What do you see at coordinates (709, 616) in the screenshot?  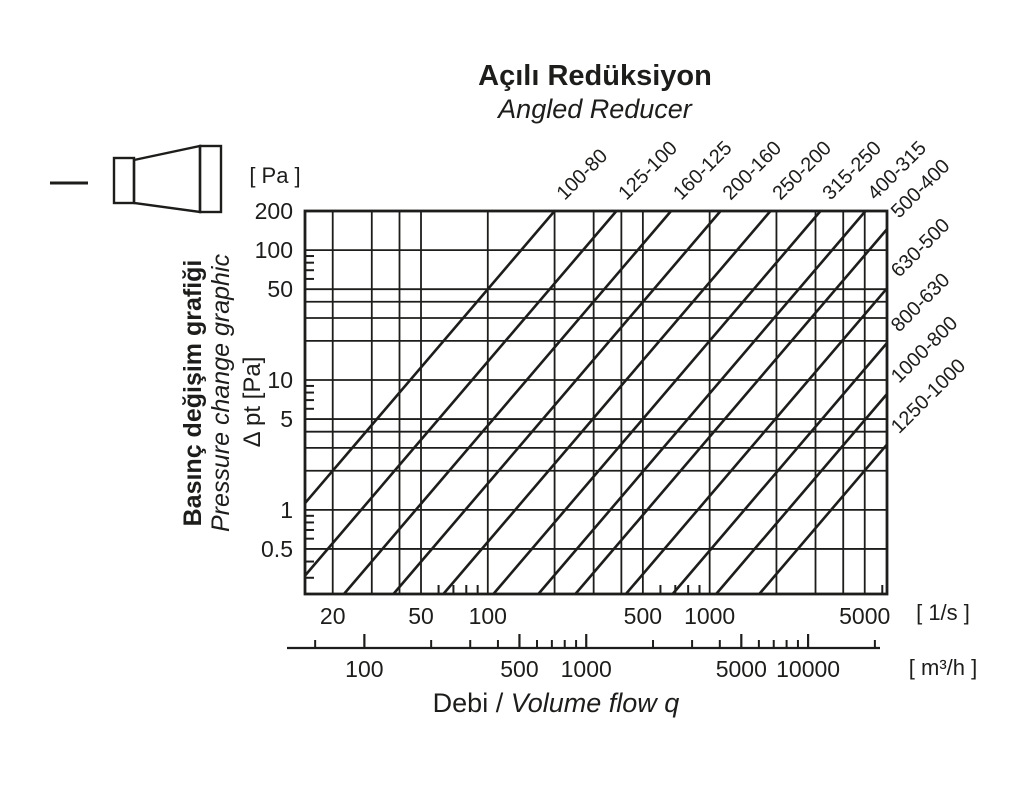 I see `x-tick-label-1000: 1000` at bounding box center [709, 616].